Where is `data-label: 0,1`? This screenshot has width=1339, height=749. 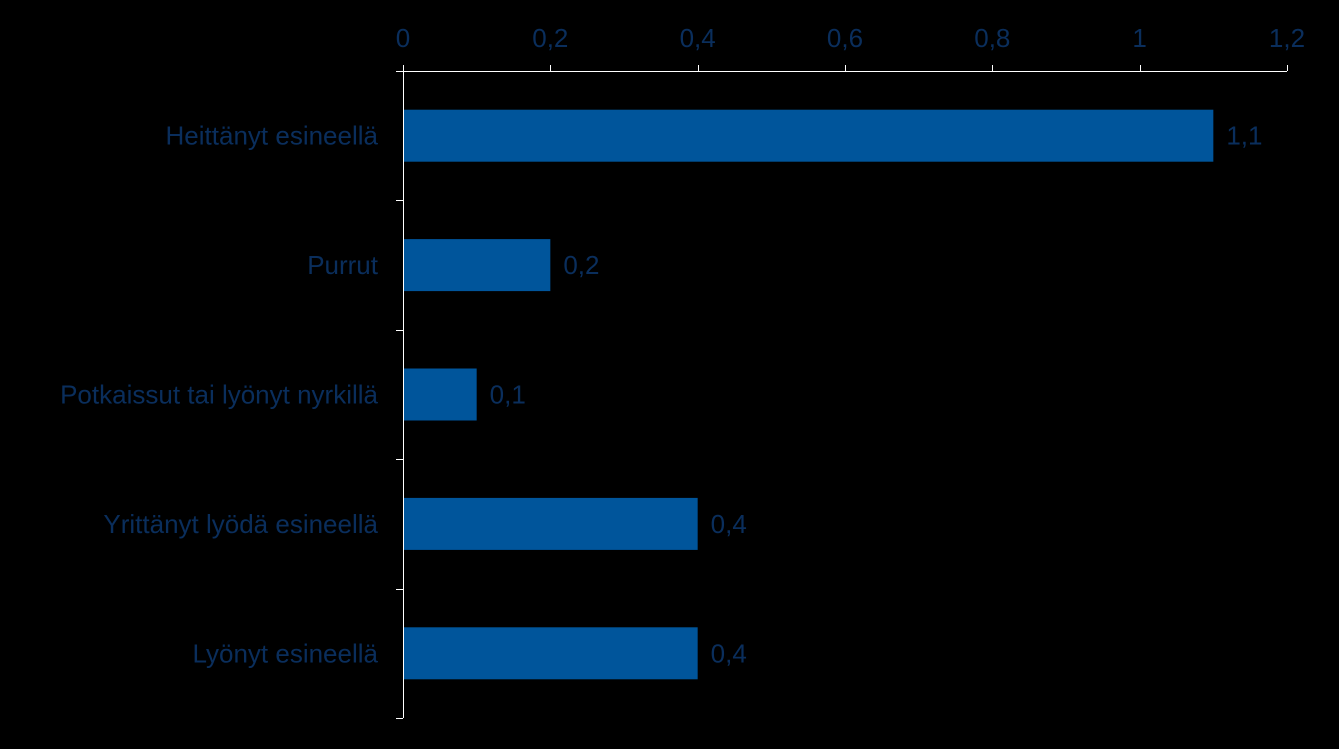
data-label: 0,1 is located at coordinates (508, 395).